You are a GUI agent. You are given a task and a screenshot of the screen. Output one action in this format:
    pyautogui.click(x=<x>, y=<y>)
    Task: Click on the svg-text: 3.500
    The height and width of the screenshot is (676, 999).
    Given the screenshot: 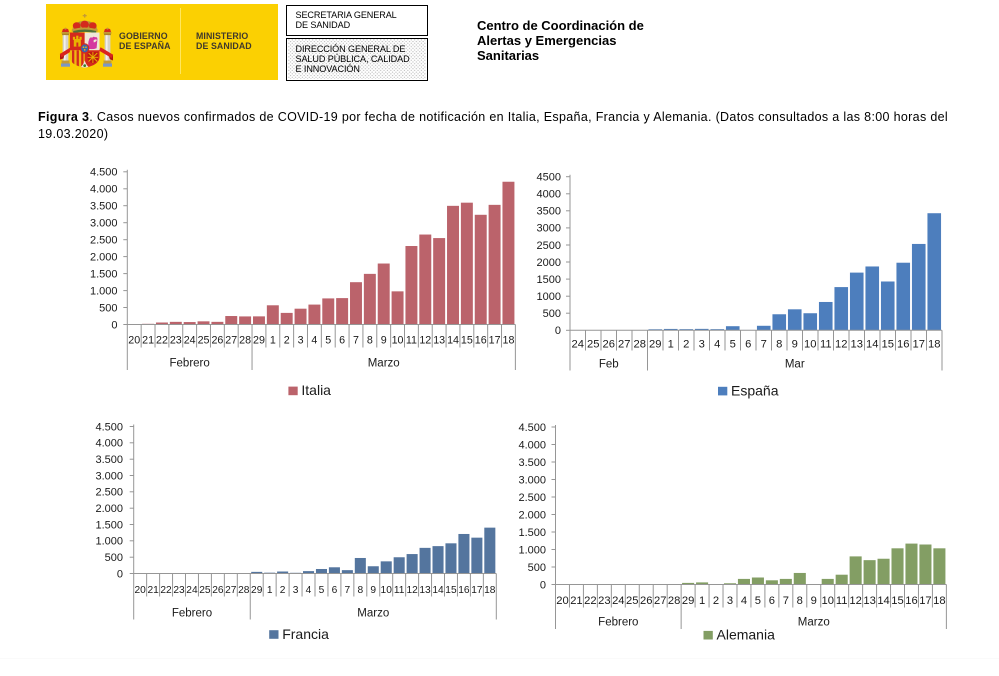 What is the action you would take?
    pyautogui.click(x=104, y=207)
    